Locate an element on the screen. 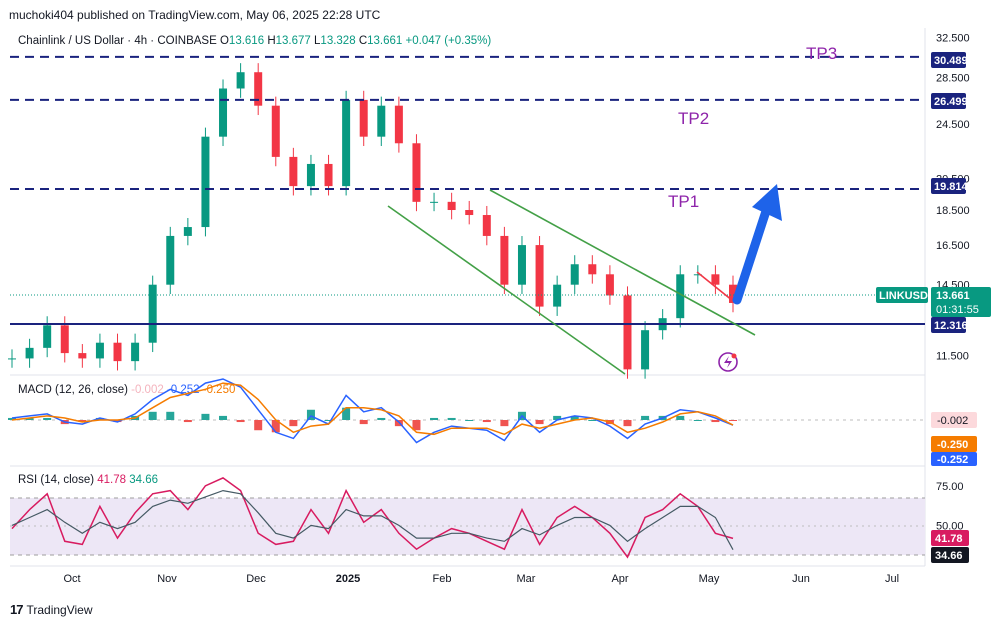  svg-text: 13.661 is located at coordinates (953, 296).